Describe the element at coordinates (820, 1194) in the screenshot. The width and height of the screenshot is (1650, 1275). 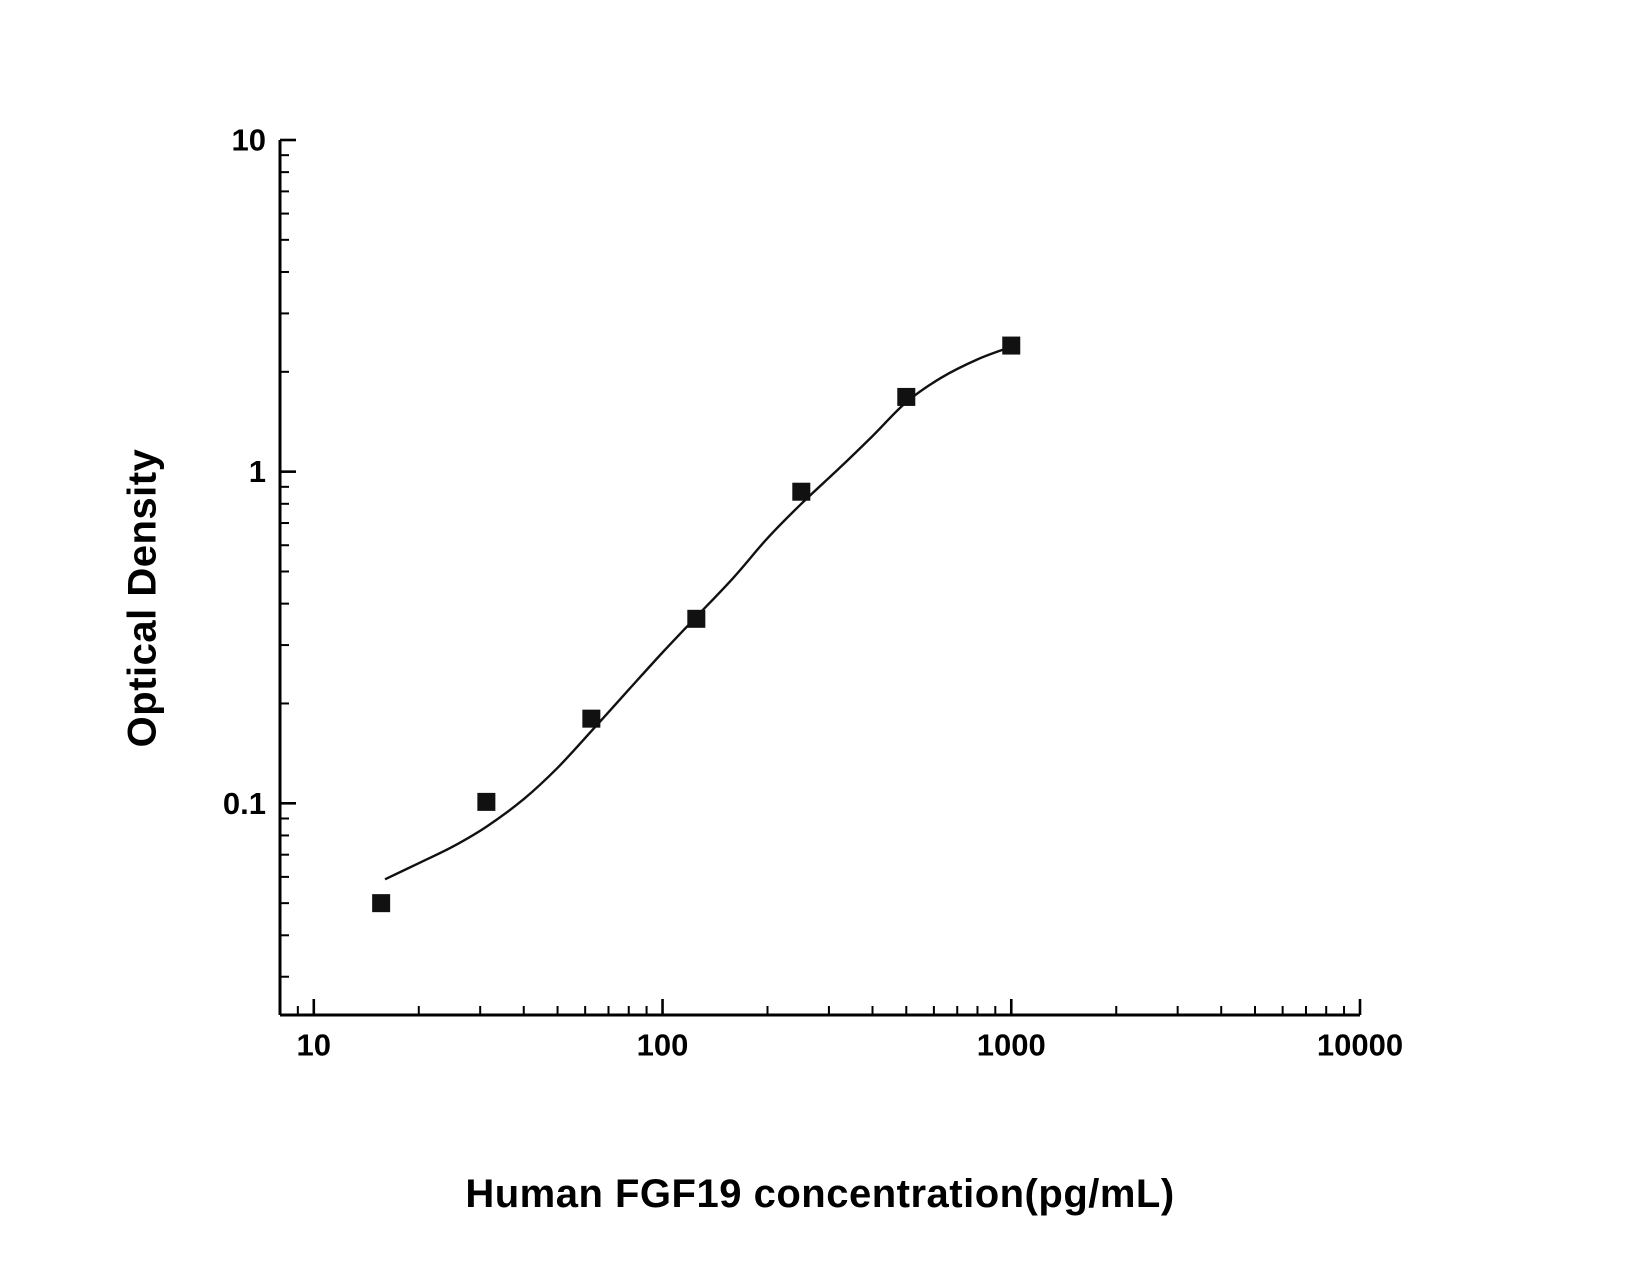
I see `x-axis-title: Human FGF19 concentration(pg/mL)` at that location.